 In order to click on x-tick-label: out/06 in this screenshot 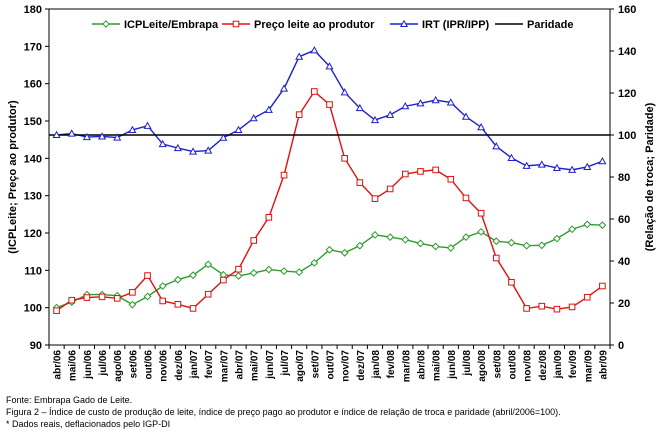, I will do `click(149, 365)`.